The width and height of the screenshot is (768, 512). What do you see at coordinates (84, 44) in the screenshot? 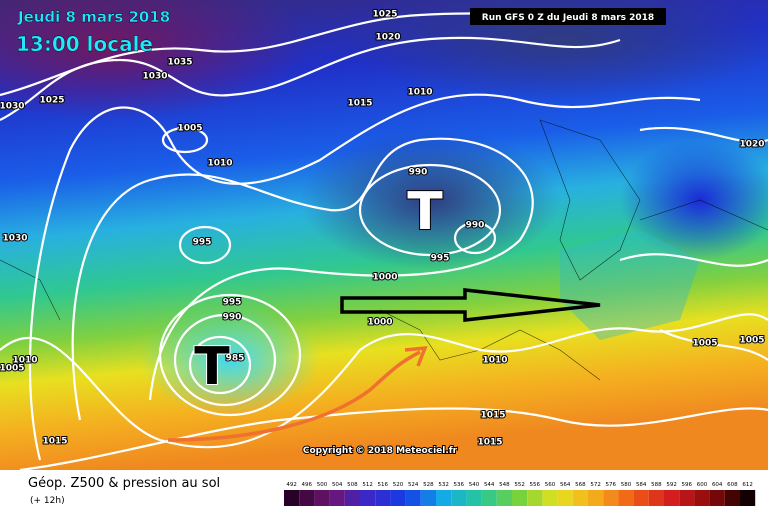
I see `time-title: 13:00 locale` at bounding box center [84, 44].